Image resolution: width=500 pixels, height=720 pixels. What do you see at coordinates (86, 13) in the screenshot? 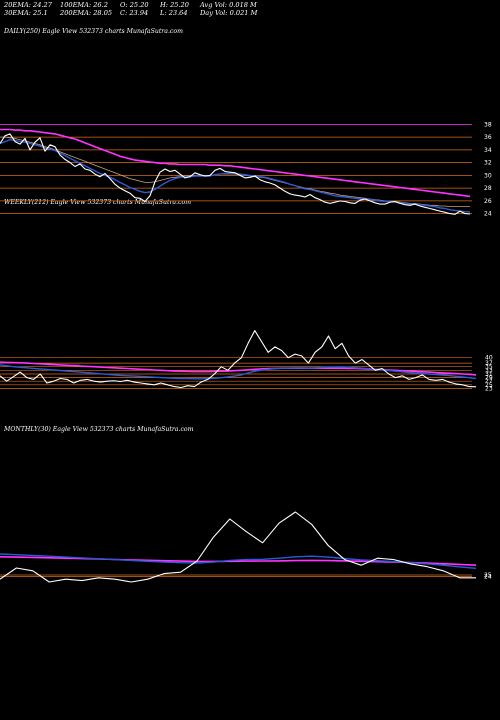
I see `ema200-label: 200EMA: 28.05` at bounding box center [86, 13].